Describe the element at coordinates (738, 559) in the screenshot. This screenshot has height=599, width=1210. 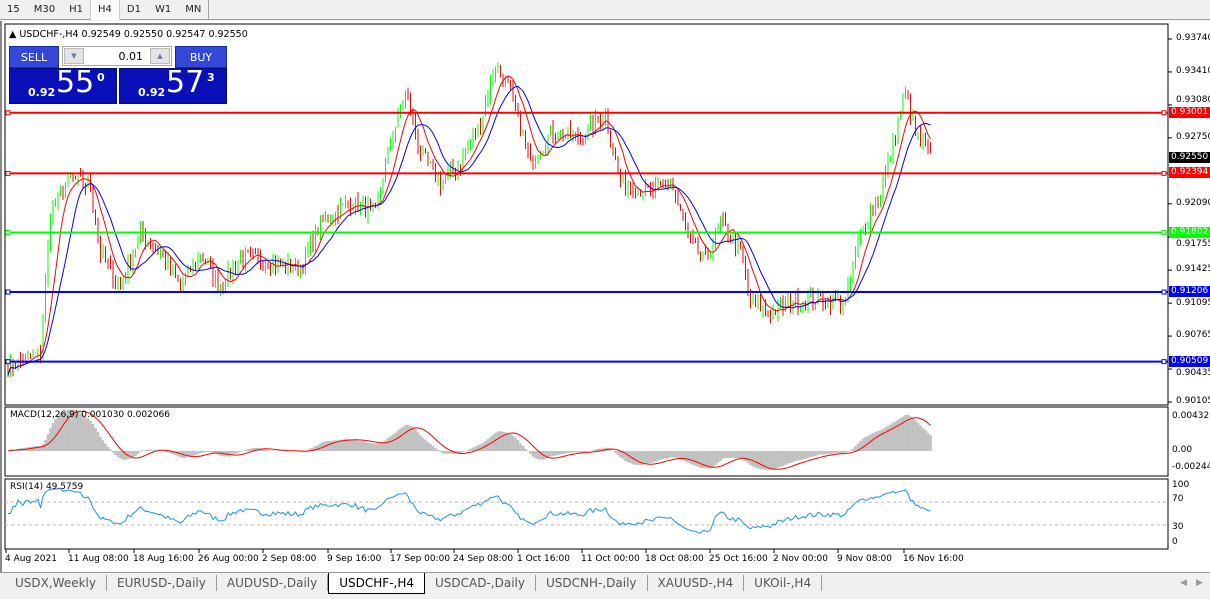
I see `time-axis-label: 25 Oct 16:00` at that location.